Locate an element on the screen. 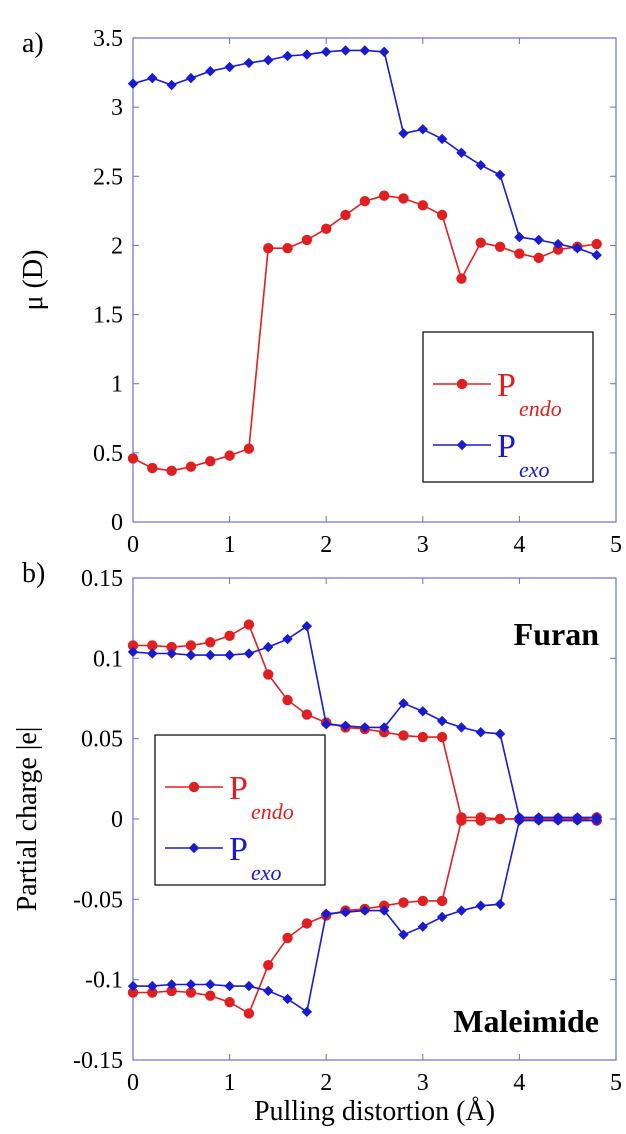 This screenshot has height=1134, width=626. y-axis-title: Partial charge |e| is located at coordinates (27, 819).